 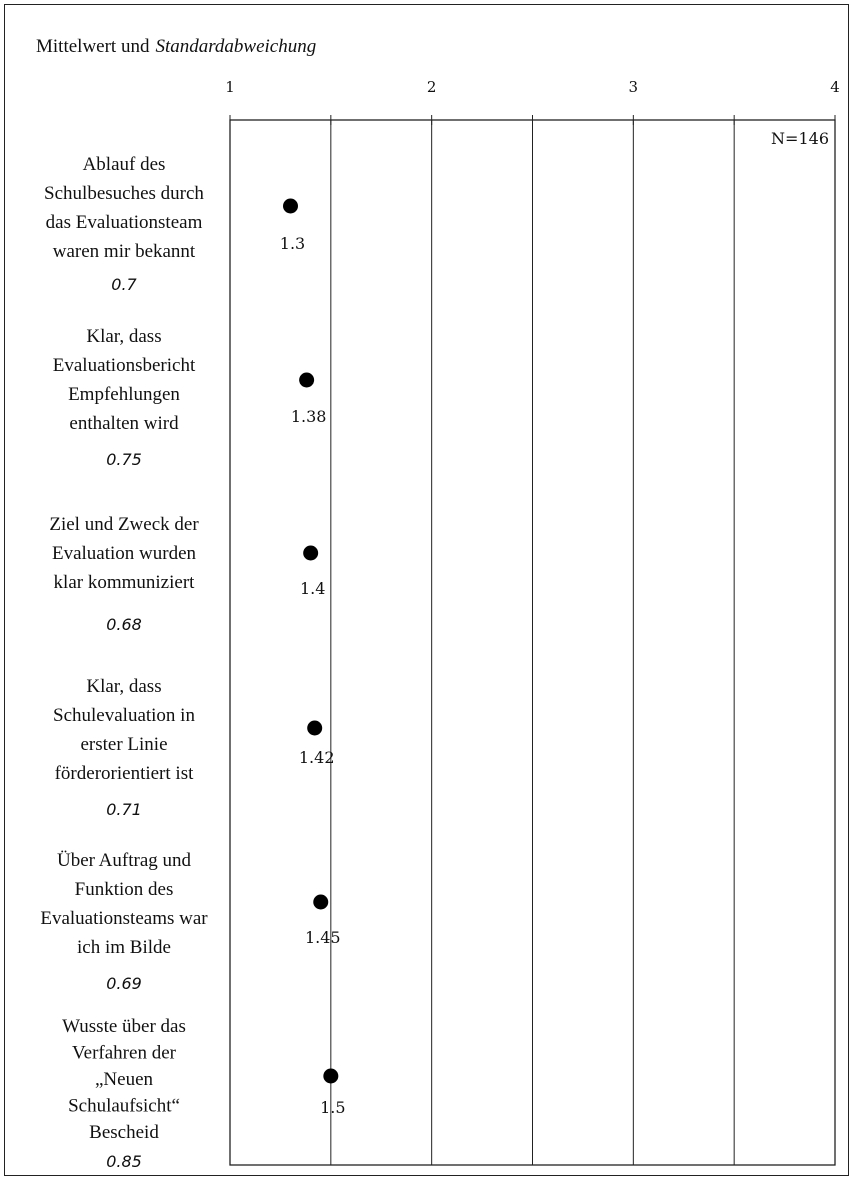 What do you see at coordinates (124, 715) in the screenshot?
I see `category-label-line: Schulevaluation in` at bounding box center [124, 715].